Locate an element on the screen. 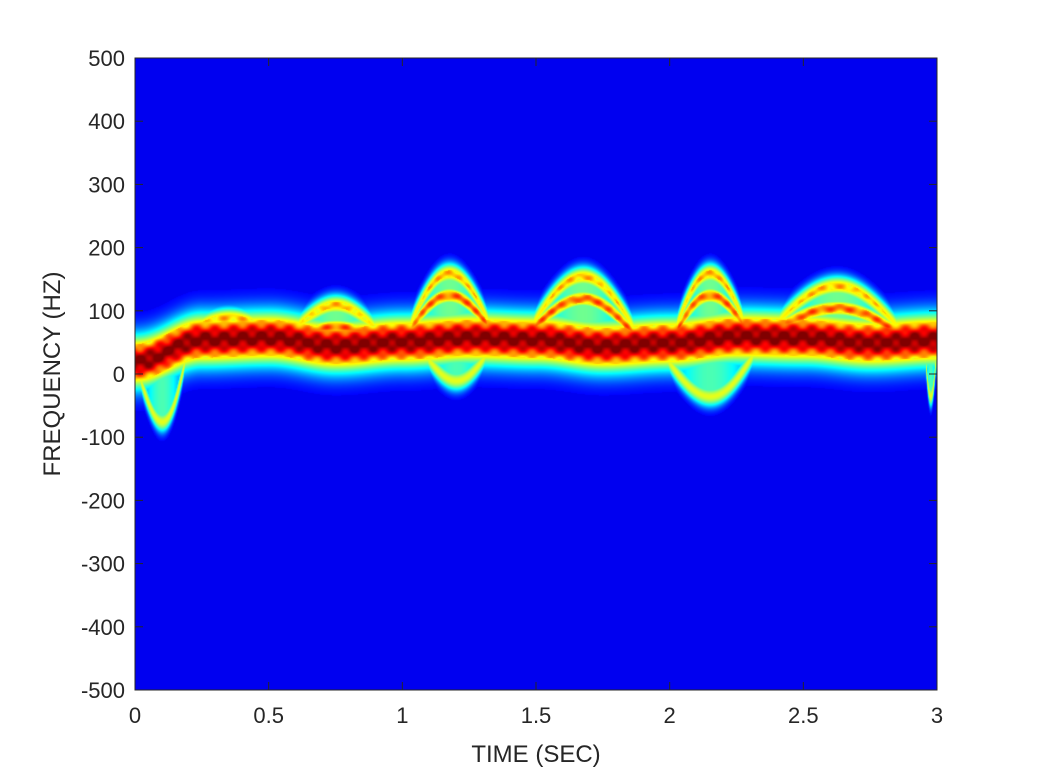 This screenshot has width=1037, height=776. y-tick-label: 100 is located at coordinates (106, 311).